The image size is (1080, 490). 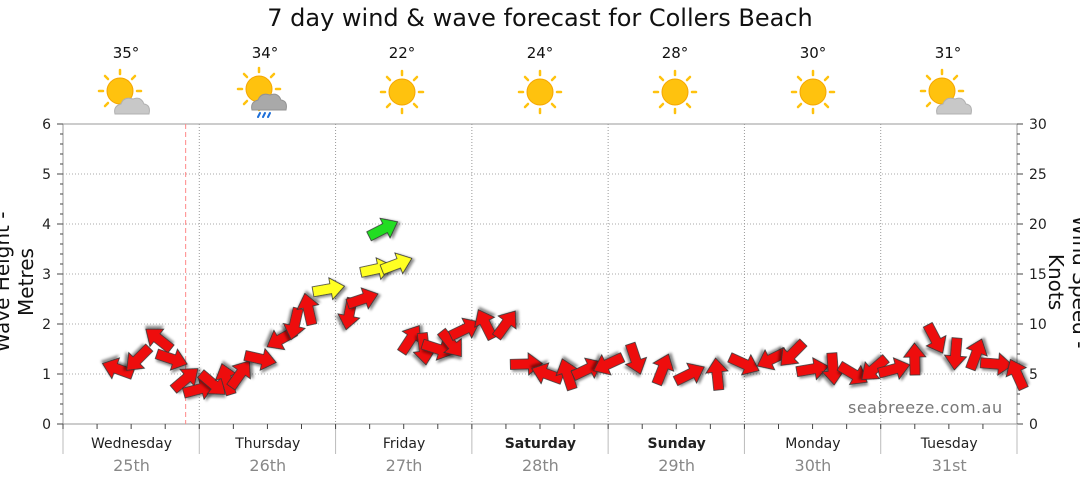 I want to click on right-tick-label: 15, so click(x=1038, y=275).